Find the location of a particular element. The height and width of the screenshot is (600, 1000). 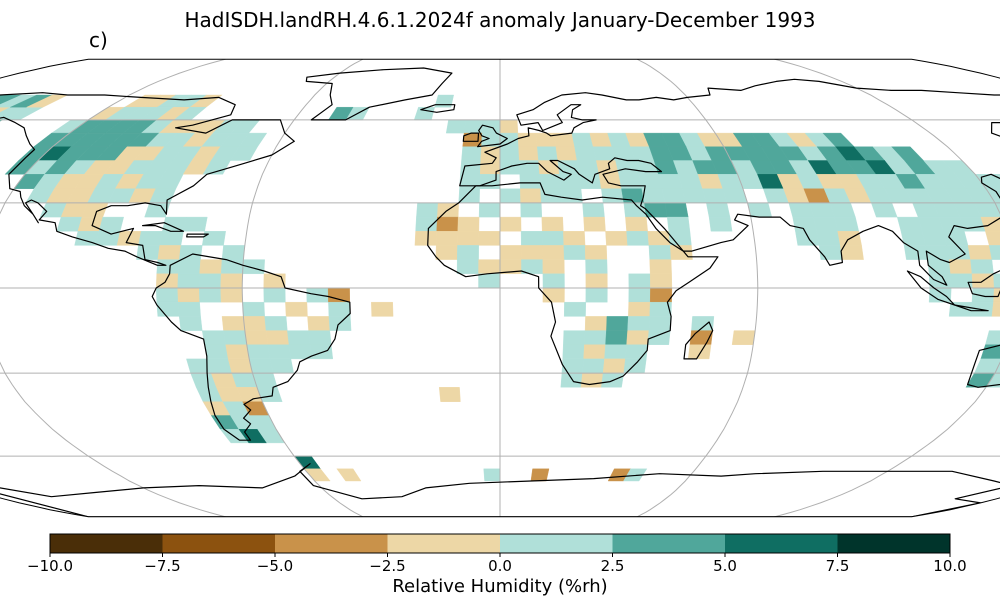

colorbar-tick-label: −10.0 is located at coordinates (50, 566).